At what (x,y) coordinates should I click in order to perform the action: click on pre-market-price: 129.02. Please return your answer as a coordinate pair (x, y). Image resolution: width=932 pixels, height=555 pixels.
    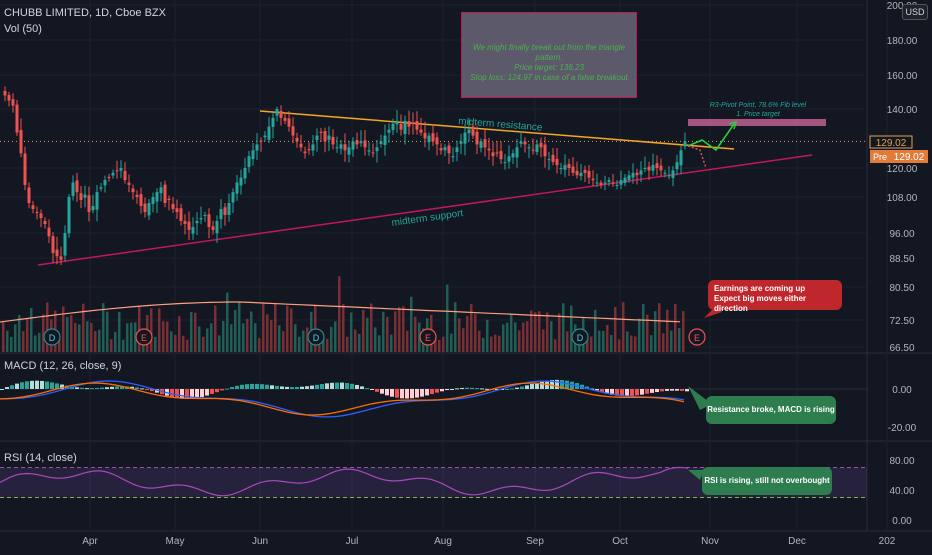
    Looking at the image, I should click on (909, 157).